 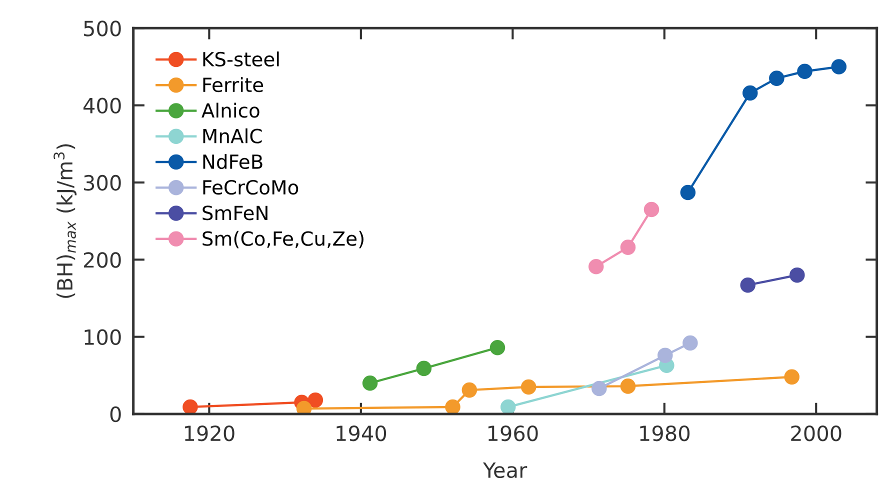 What do you see at coordinates (241, 59) in the screenshot?
I see `legend-label: KS-steel` at bounding box center [241, 59].